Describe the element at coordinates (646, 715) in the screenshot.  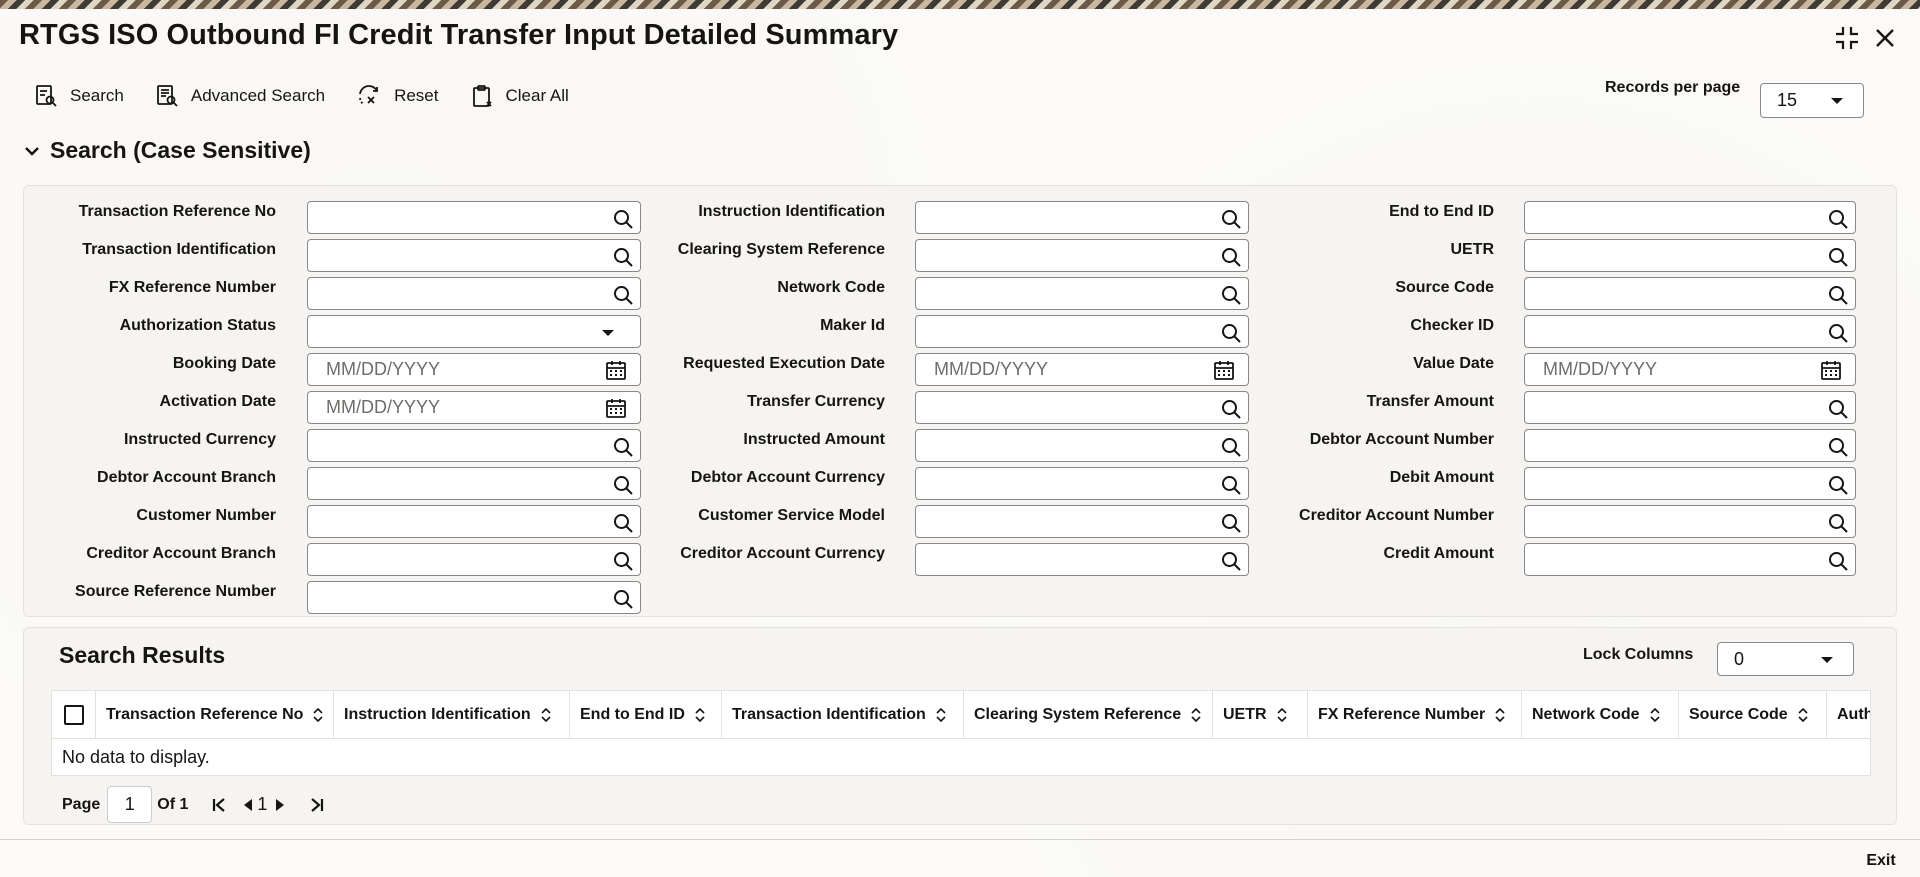
I see `column-header-end-to-end-id: End to End ID` at that location.